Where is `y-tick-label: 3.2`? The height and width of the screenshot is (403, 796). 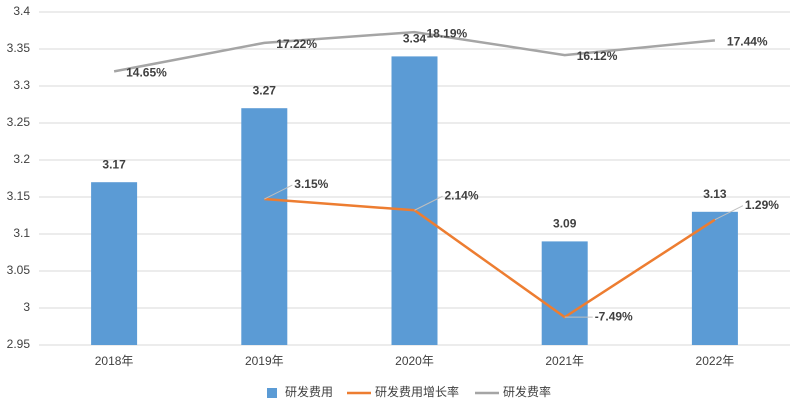 y-tick-label: 3.2 is located at coordinates (21, 159).